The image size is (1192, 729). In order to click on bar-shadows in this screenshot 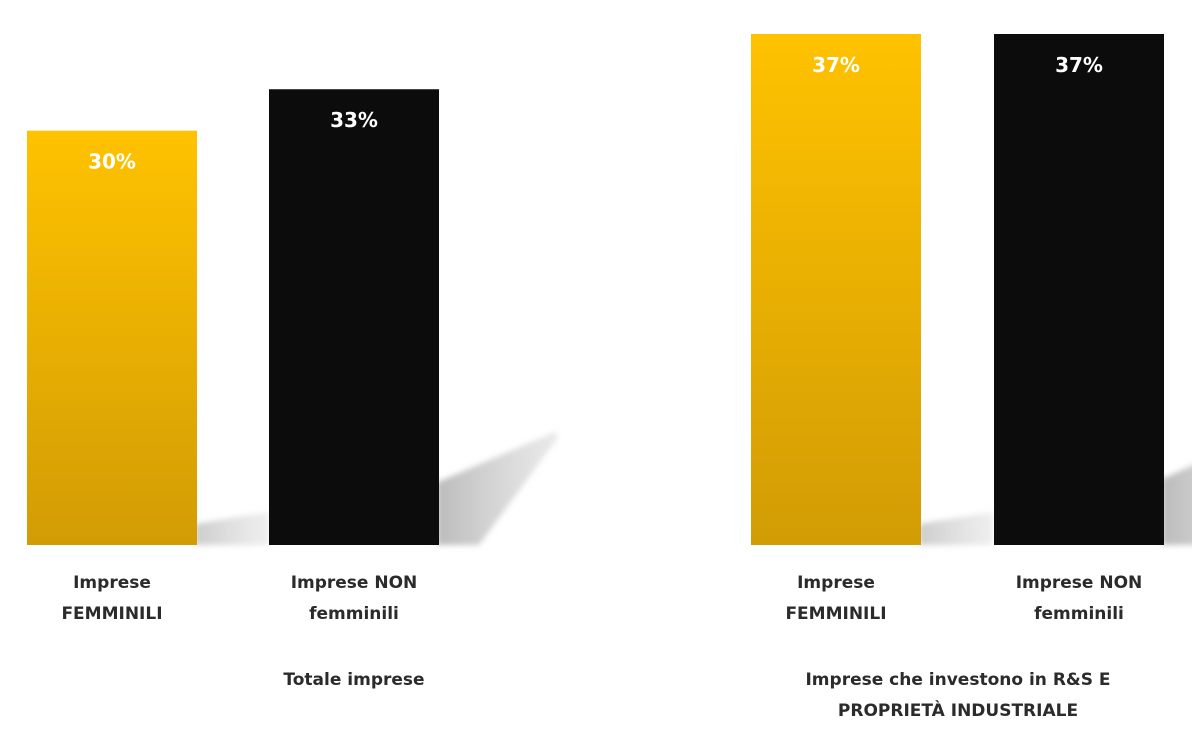, I will do `click(693, 488)`.